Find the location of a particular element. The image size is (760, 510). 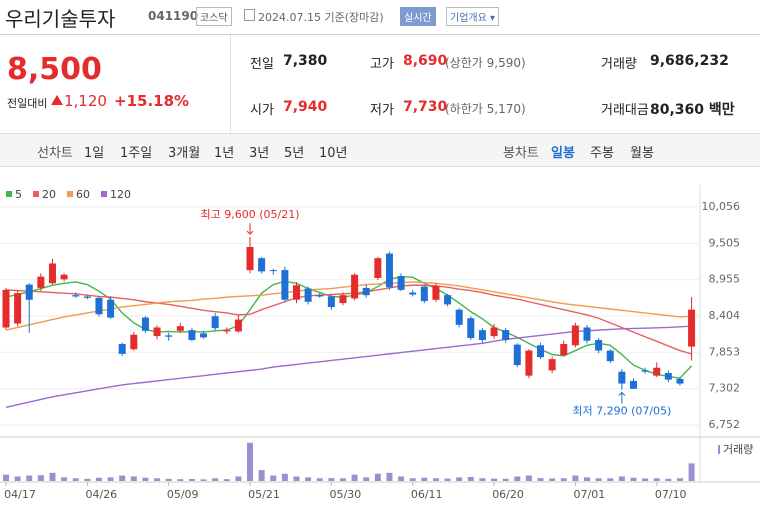

change-pct: +15.18% is located at coordinates (152, 101).